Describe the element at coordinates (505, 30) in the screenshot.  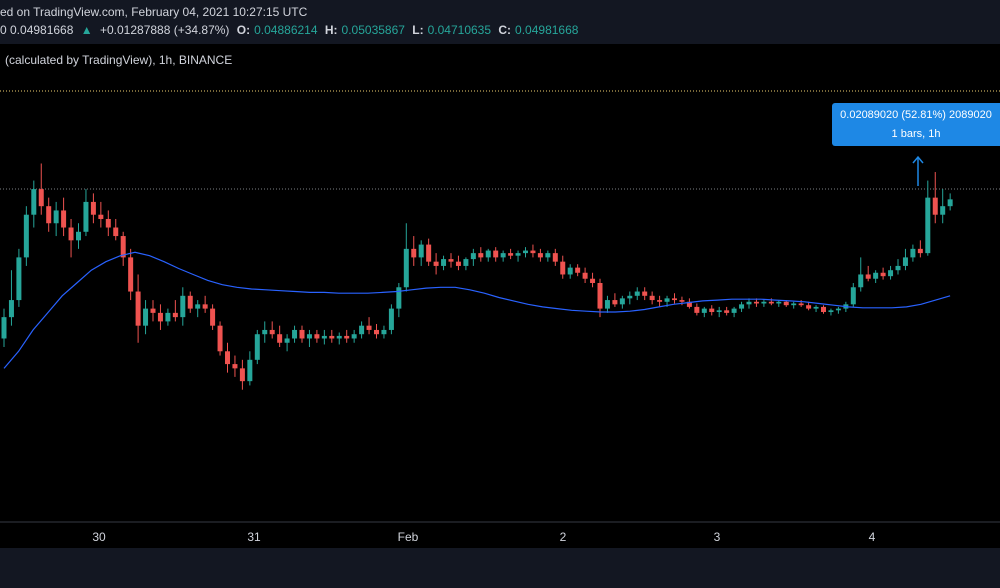
I see `close-label: C:` at that location.